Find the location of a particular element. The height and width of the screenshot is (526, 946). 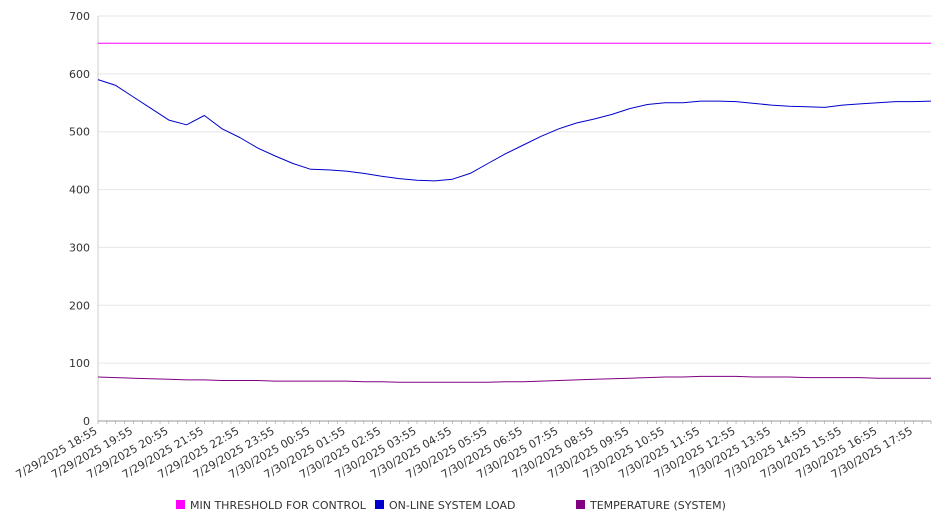

series-line-temperature-system is located at coordinates (514, 379).